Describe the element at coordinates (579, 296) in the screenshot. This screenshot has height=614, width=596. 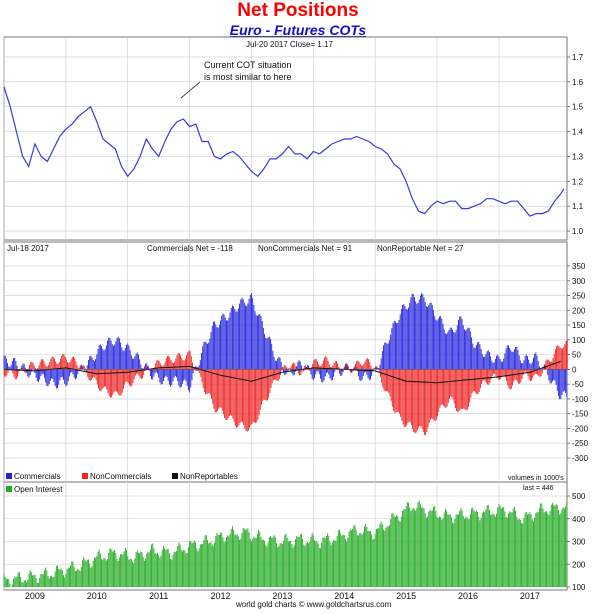
I see `cot-y-tick-label: 250` at that location.